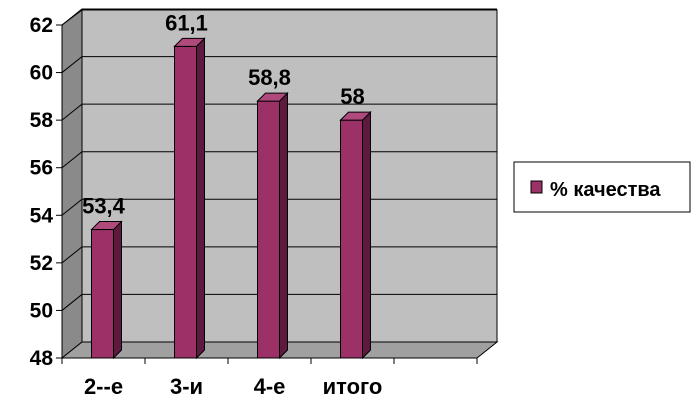 The height and width of the screenshot is (401, 692). Describe the element at coordinates (352, 96) in the screenshot. I see `data-label: 58` at that location.